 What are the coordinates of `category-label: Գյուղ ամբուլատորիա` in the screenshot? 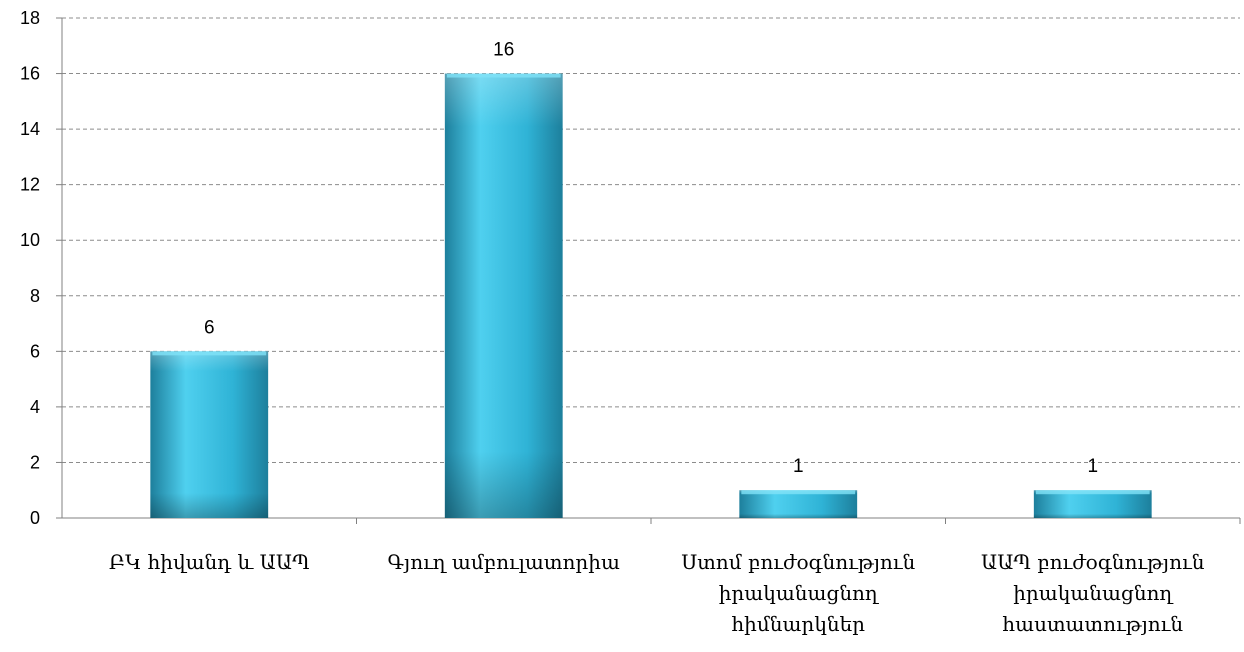 It's located at (504, 562).